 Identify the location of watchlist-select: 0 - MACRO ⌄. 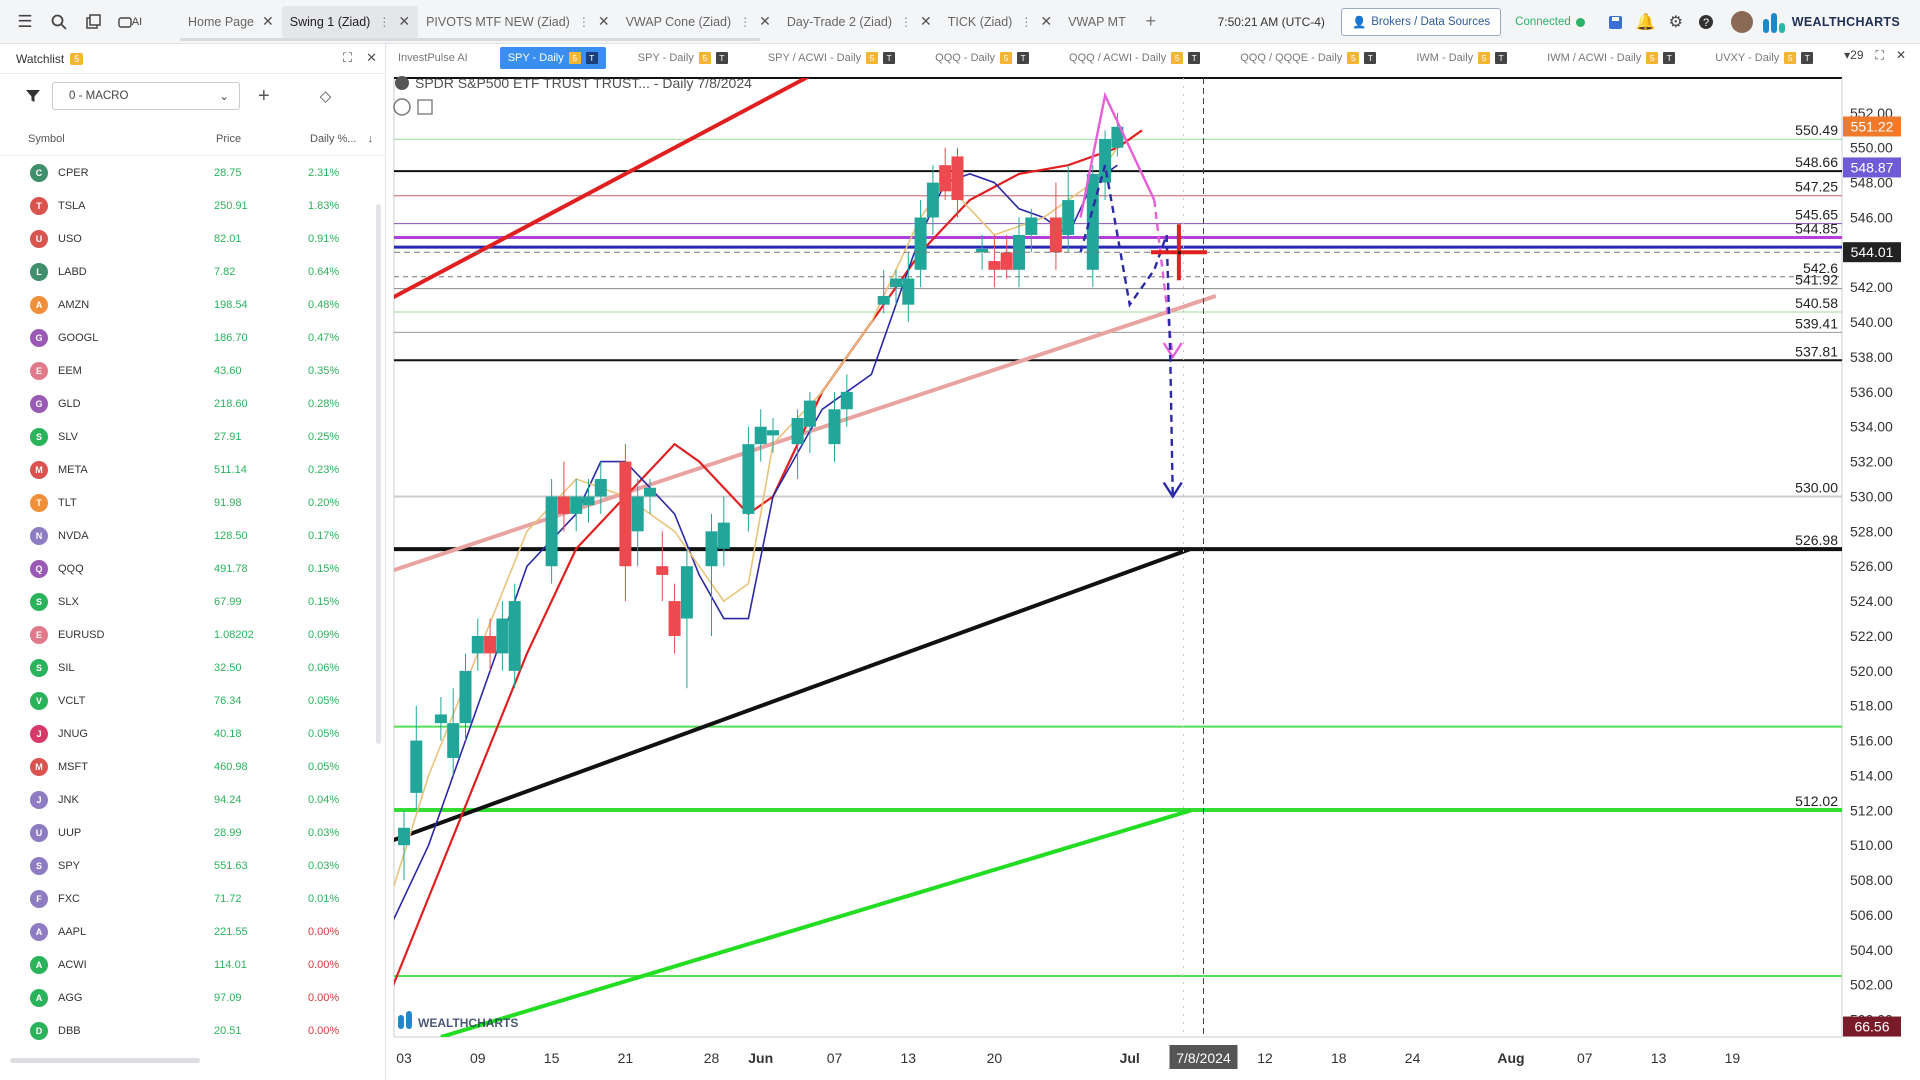
(146, 96).